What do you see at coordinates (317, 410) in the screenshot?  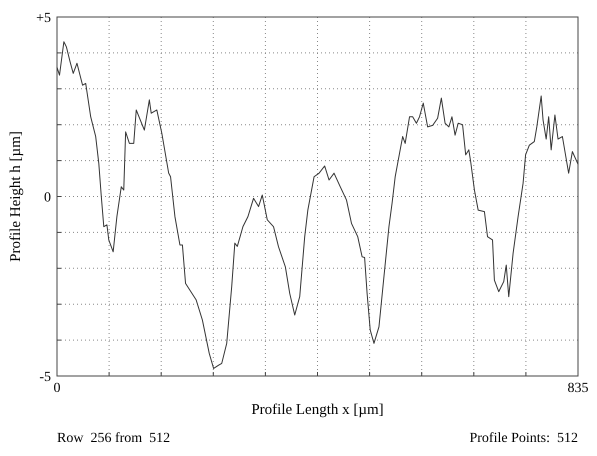 I see `x-axis-title: Profile Length x [µm]` at bounding box center [317, 410].